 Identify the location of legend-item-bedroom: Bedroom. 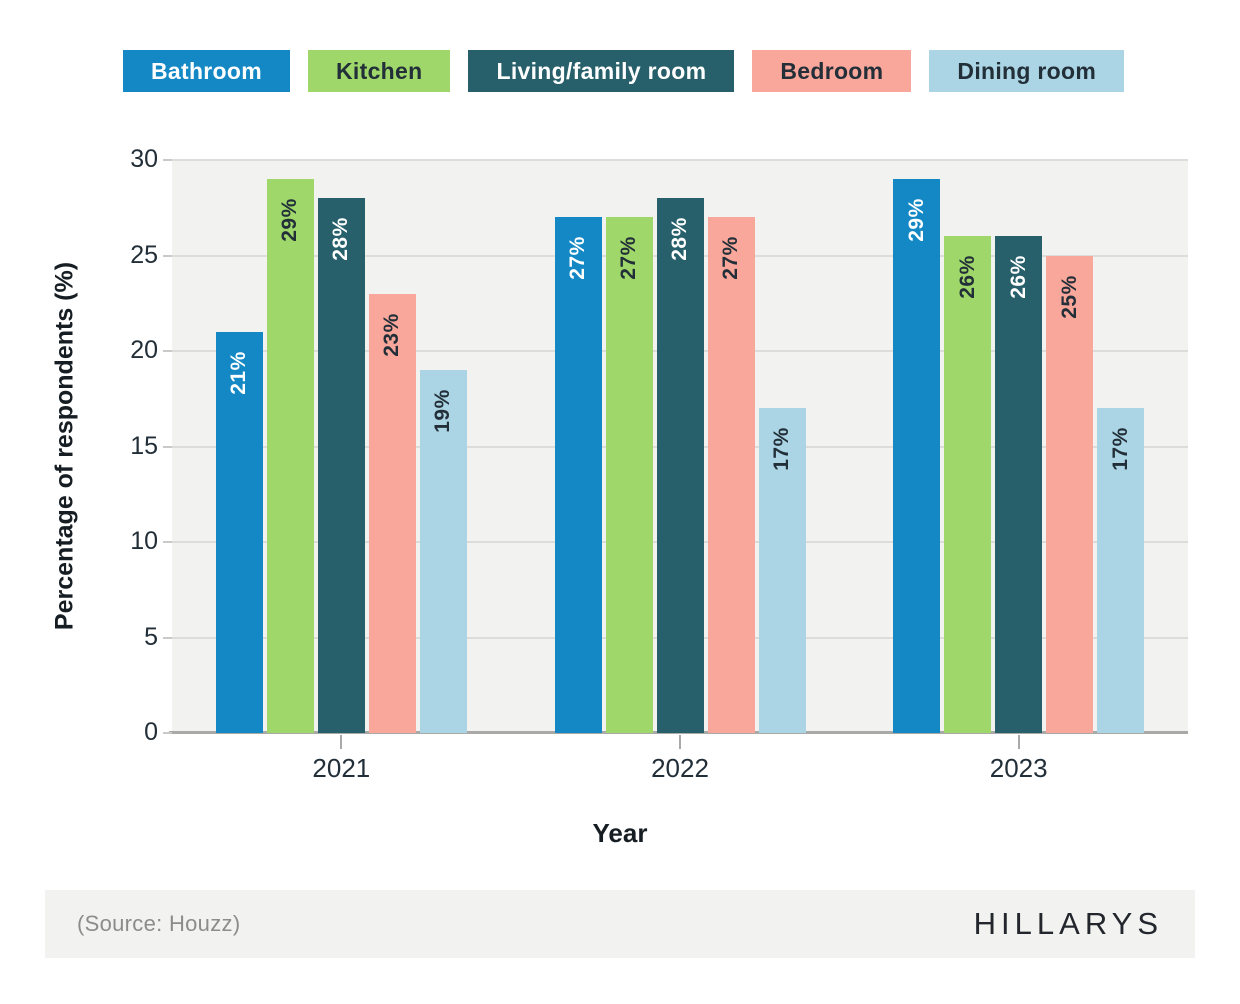
(832, 71).